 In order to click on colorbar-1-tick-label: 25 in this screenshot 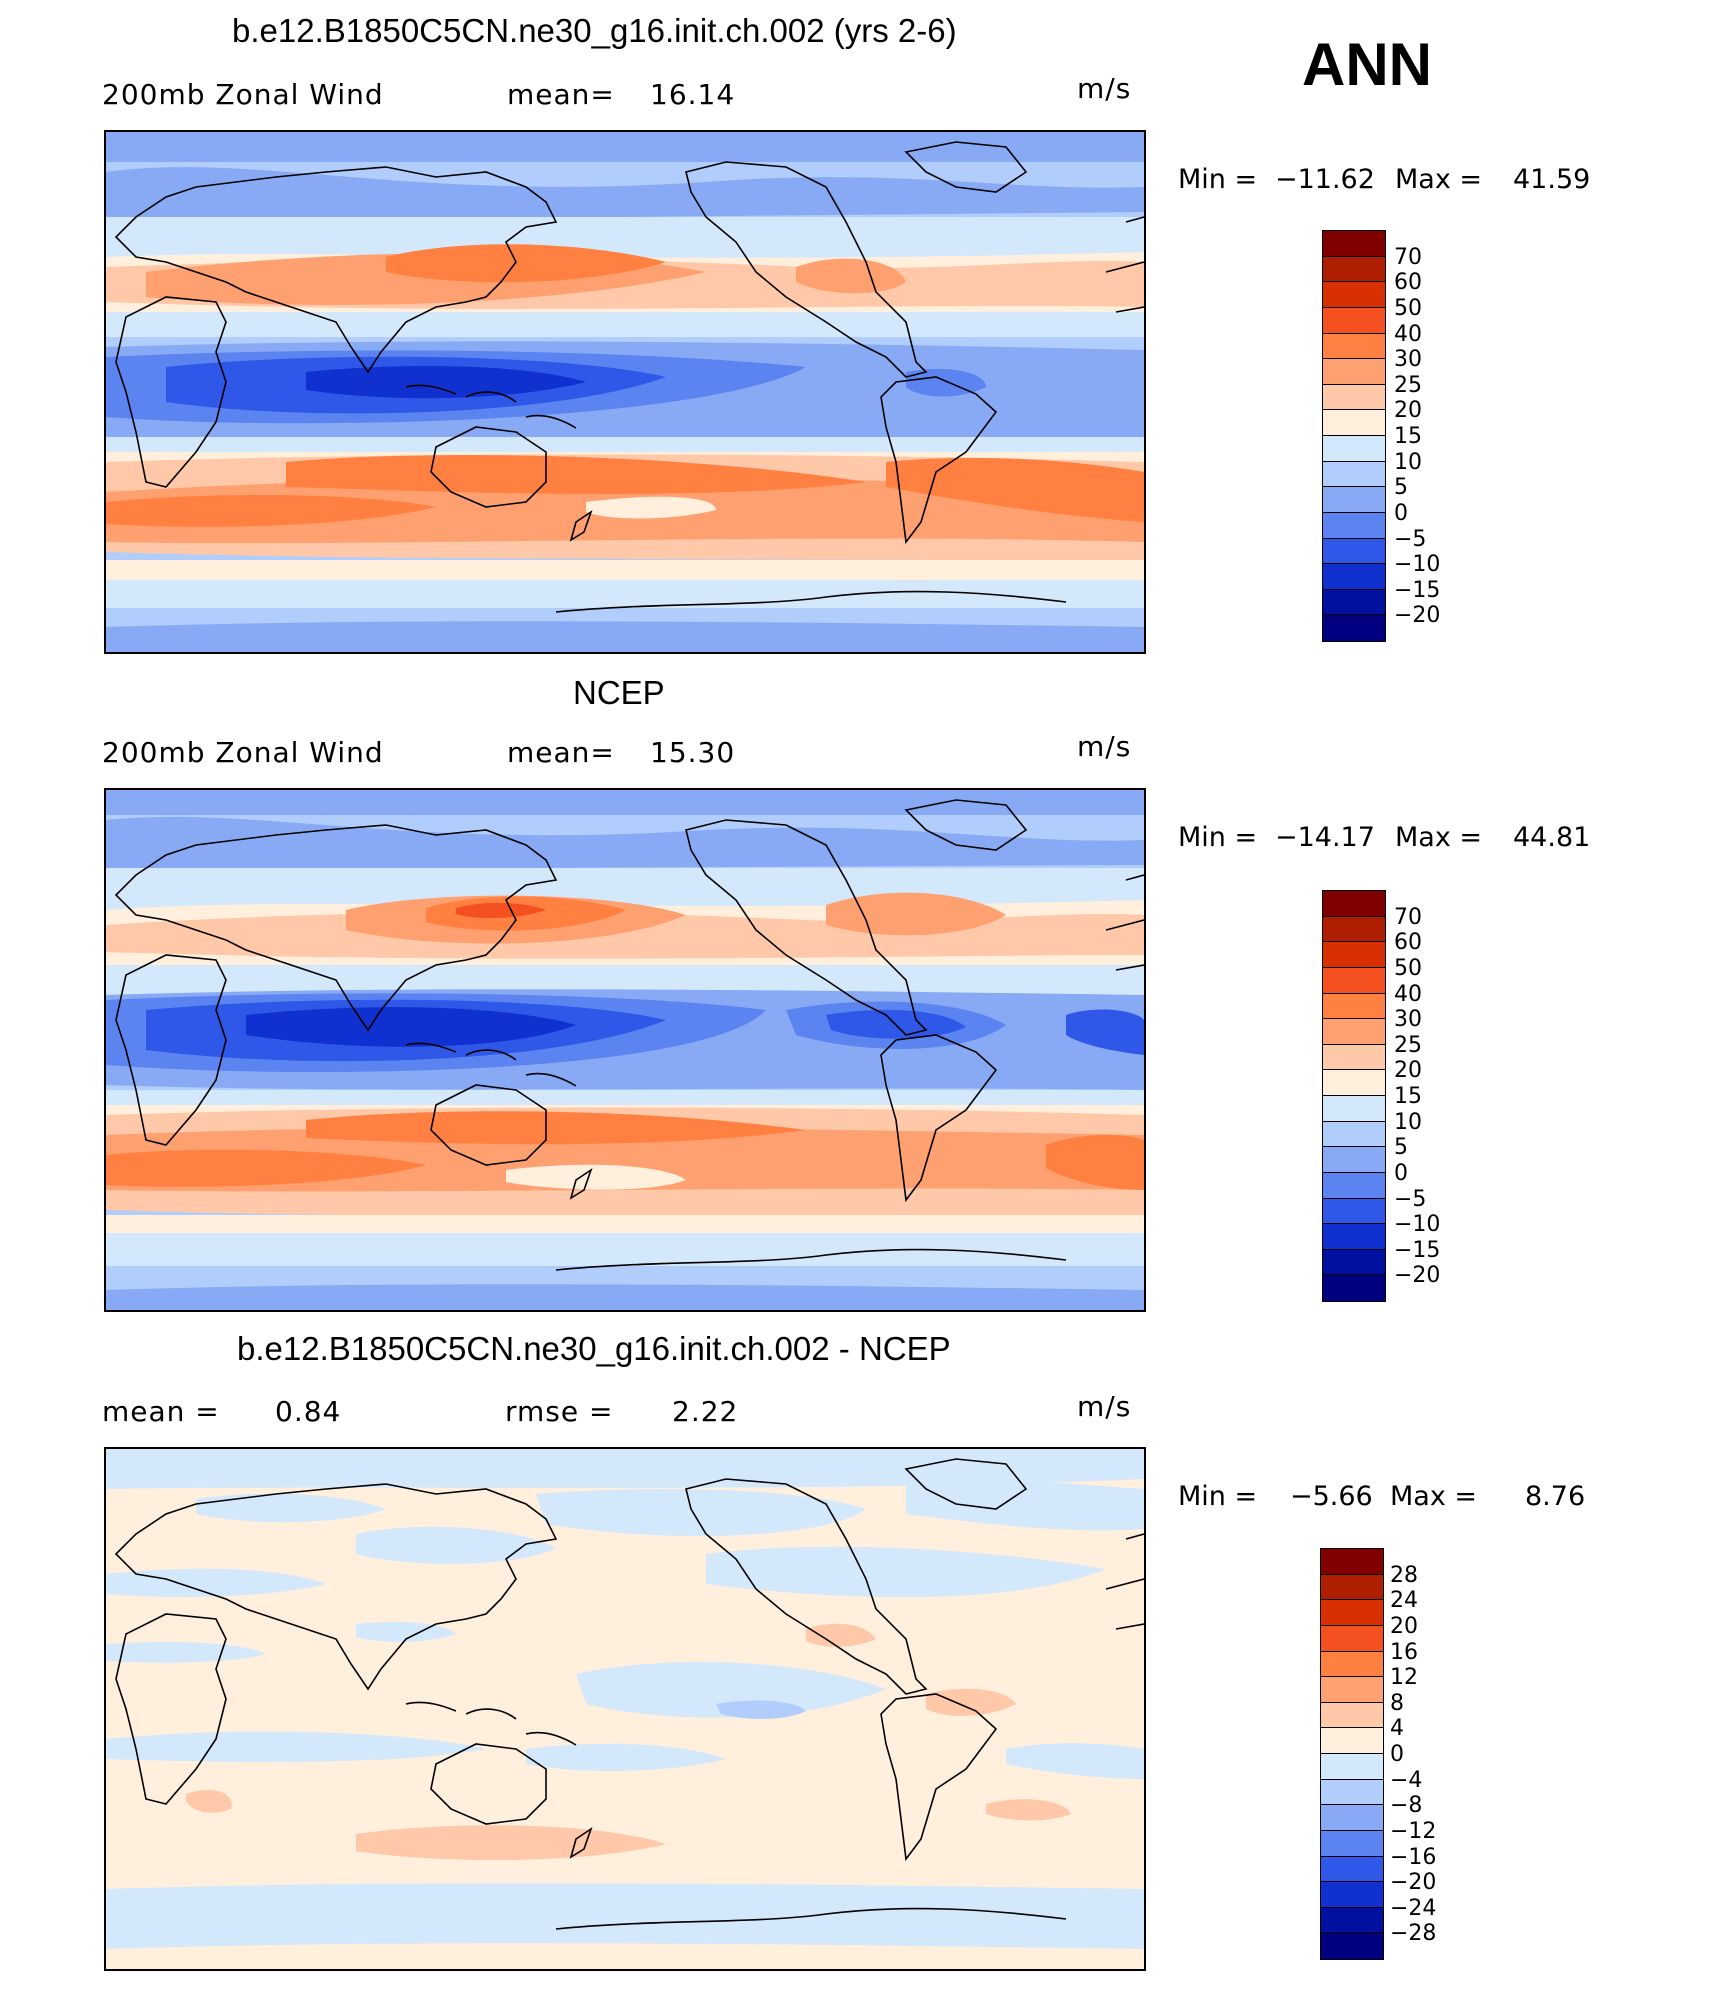, I will do `click(1408, 385)`.